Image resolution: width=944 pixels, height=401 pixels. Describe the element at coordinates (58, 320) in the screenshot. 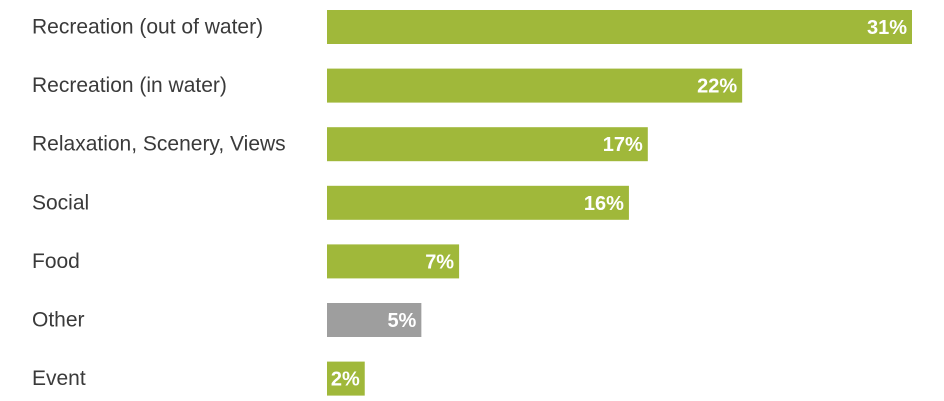

I see `category-label: Other` at that location.